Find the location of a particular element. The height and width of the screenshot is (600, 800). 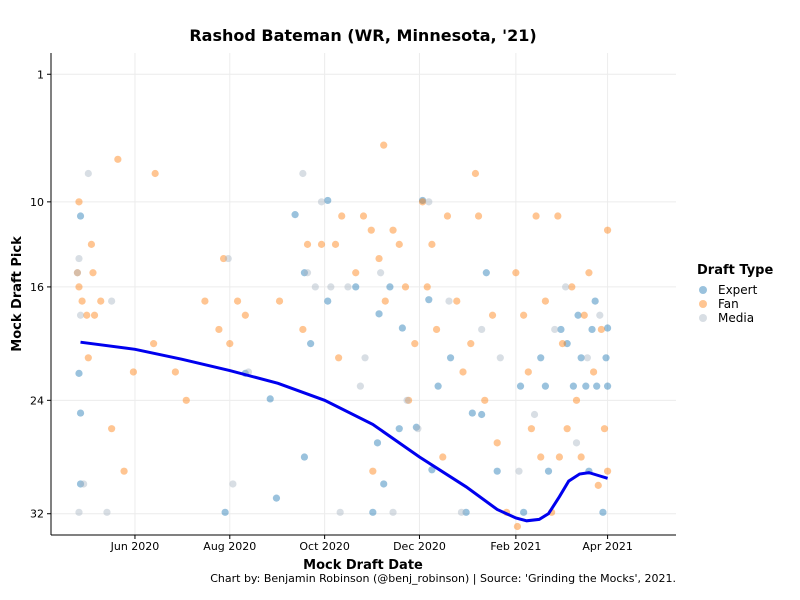

y-tick-label: 32 is located at coordinates (37, 514).